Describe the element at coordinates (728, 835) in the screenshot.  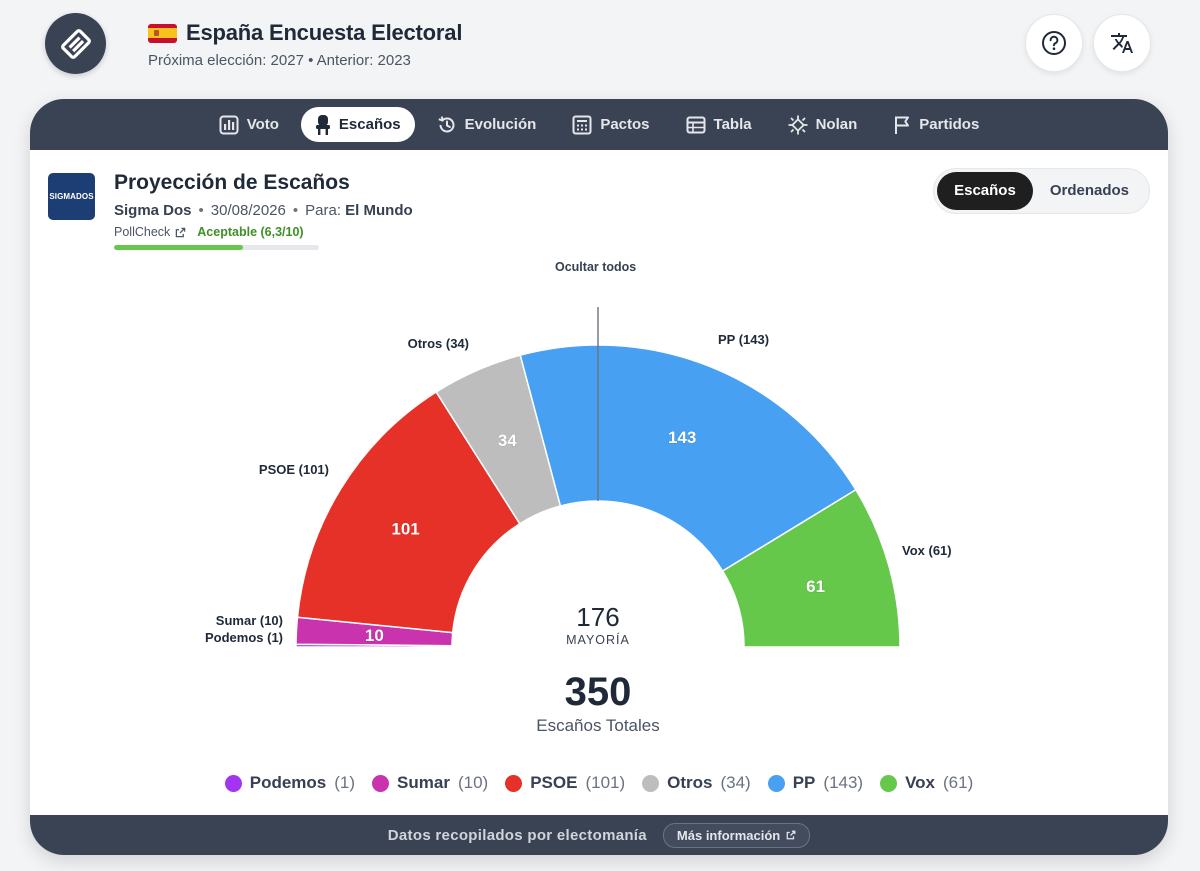
I see `more-info-label: Más información` at that location.